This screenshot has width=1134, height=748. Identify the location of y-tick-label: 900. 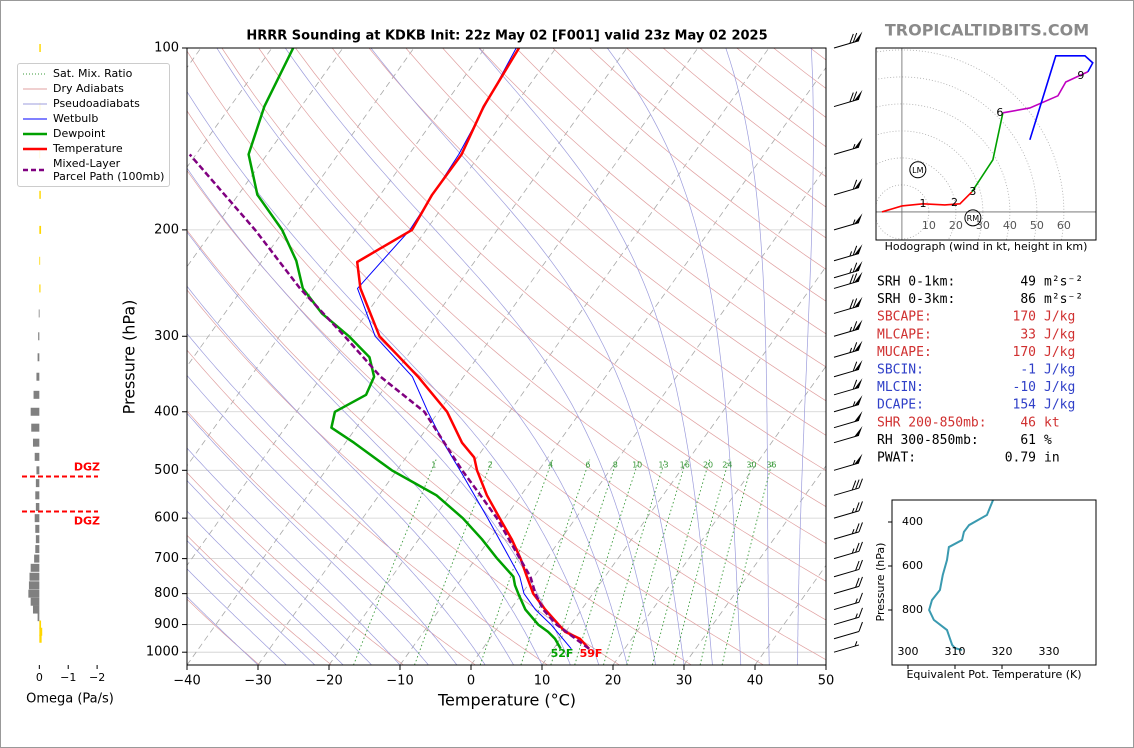
(166, 624).